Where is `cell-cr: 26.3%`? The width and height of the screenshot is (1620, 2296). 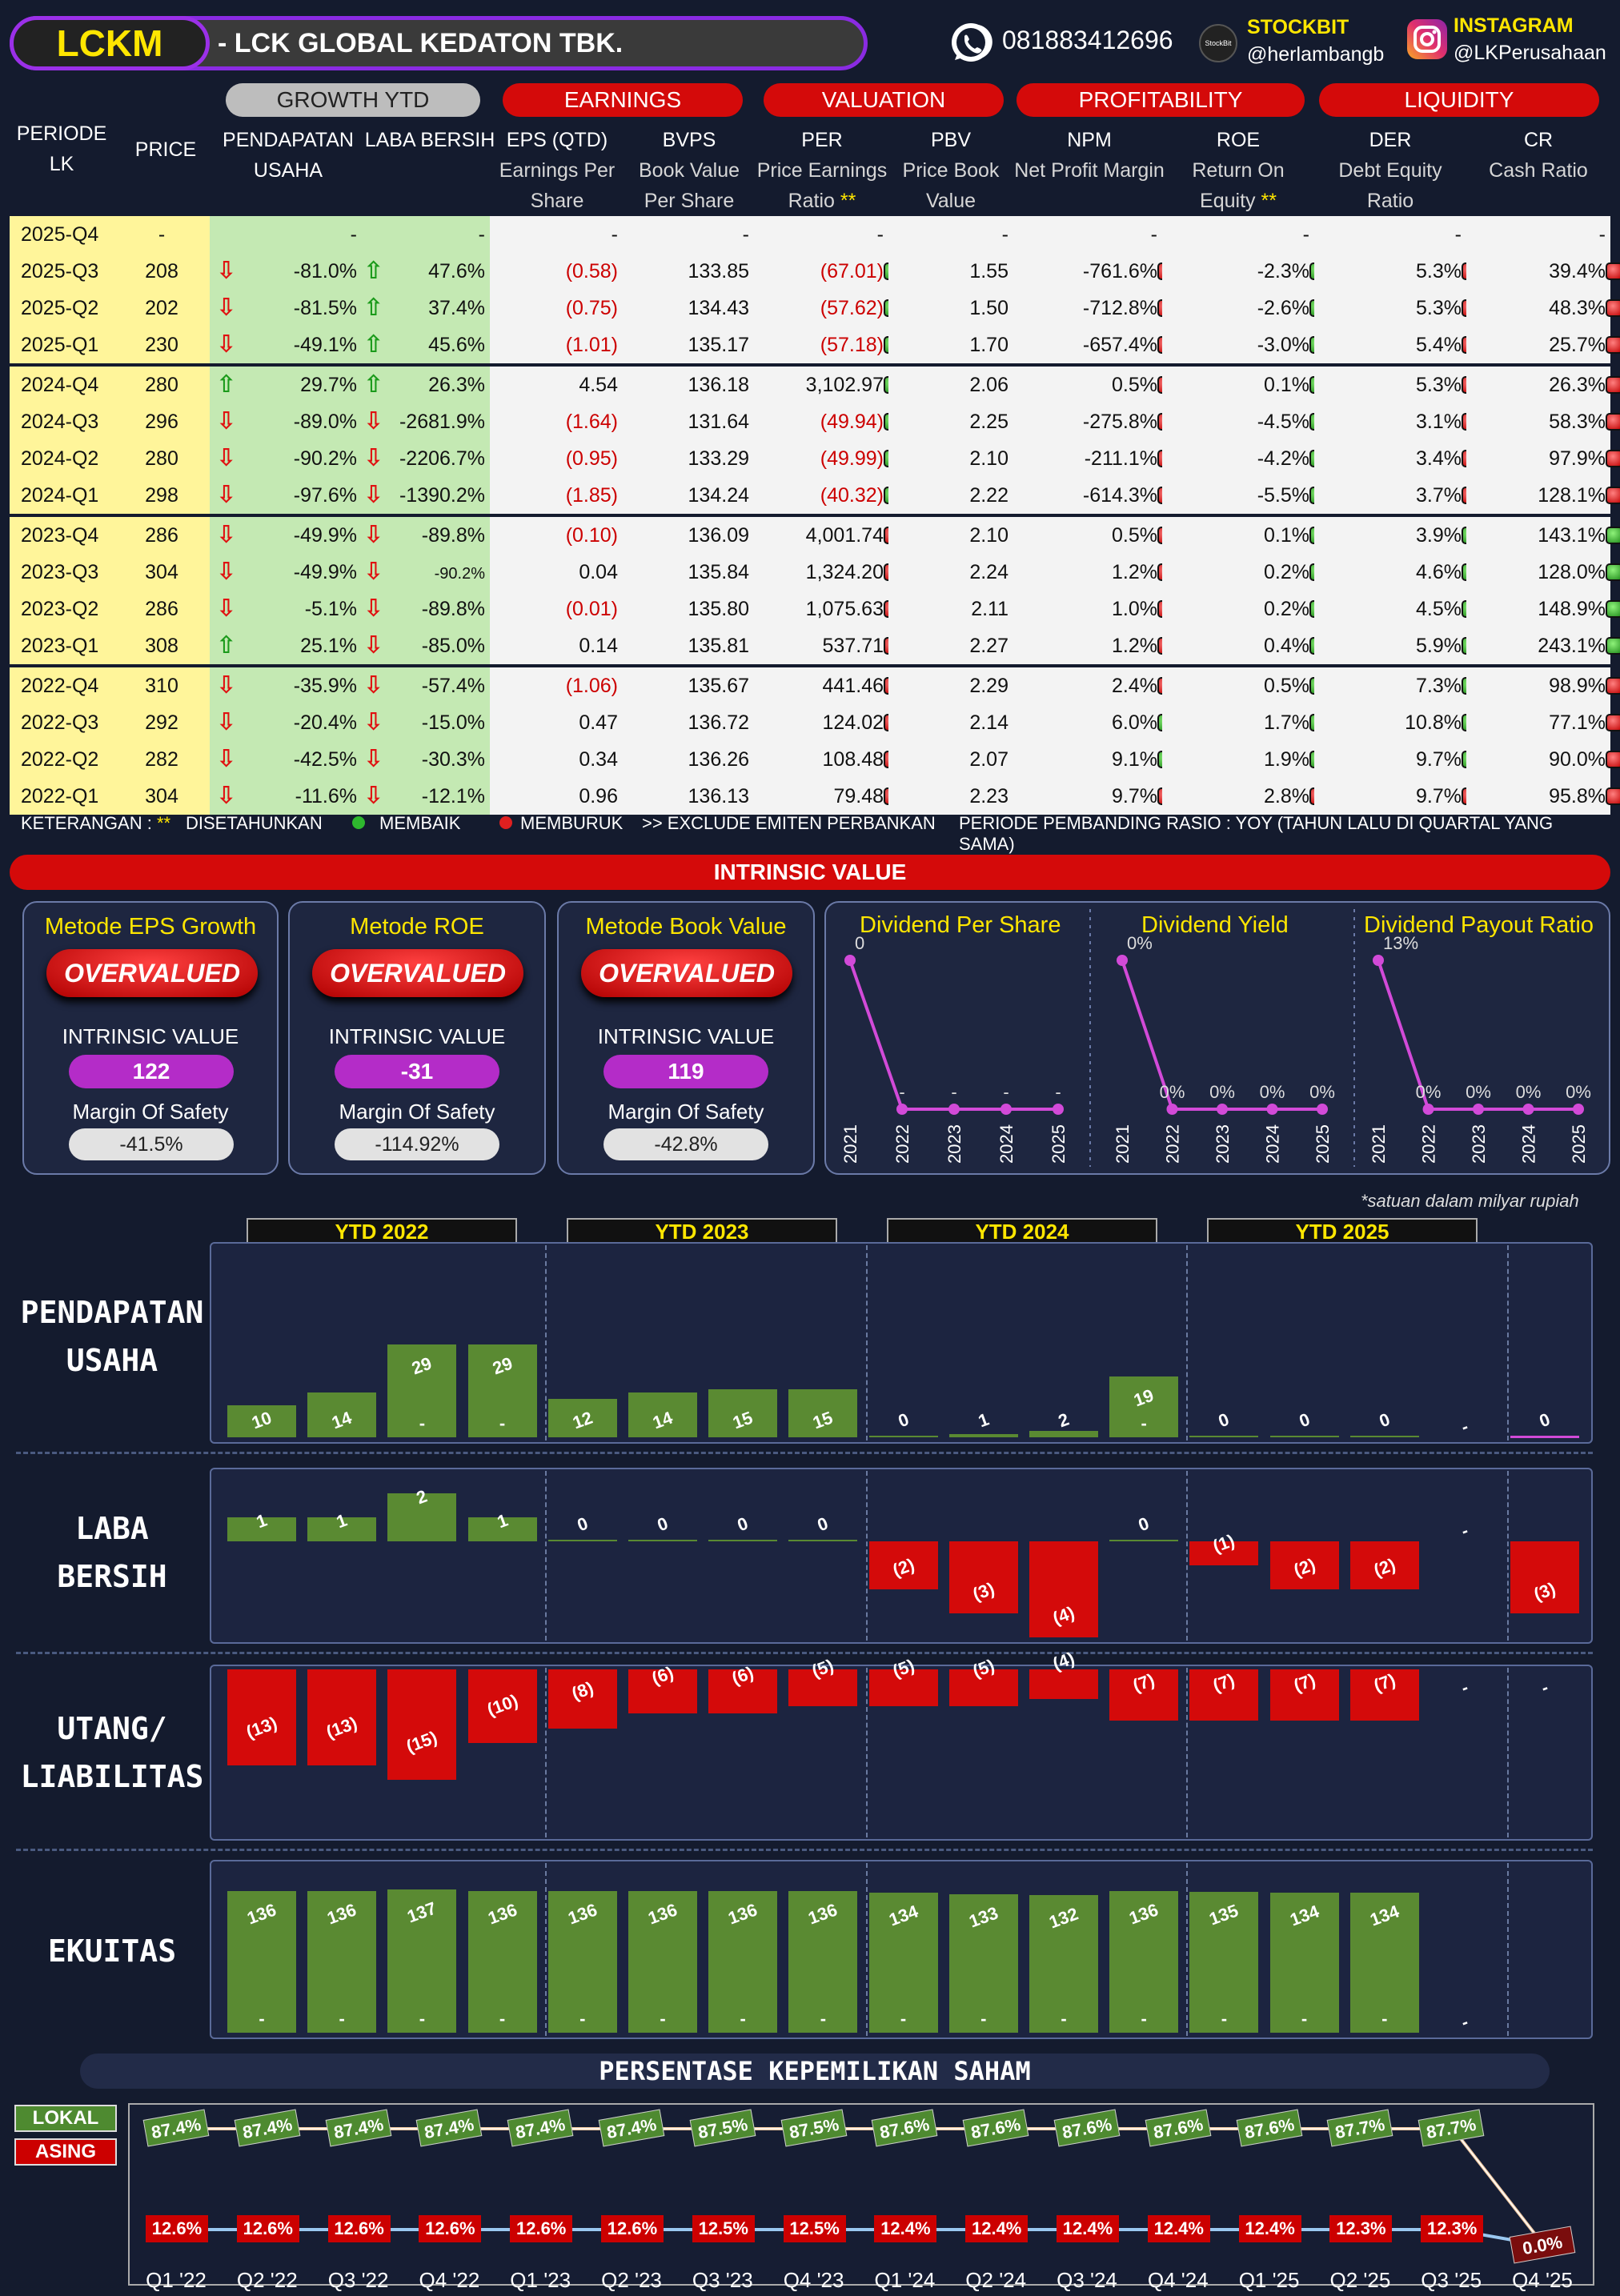 cell-cr: 26.3% is located at coordinates (1543, 385).